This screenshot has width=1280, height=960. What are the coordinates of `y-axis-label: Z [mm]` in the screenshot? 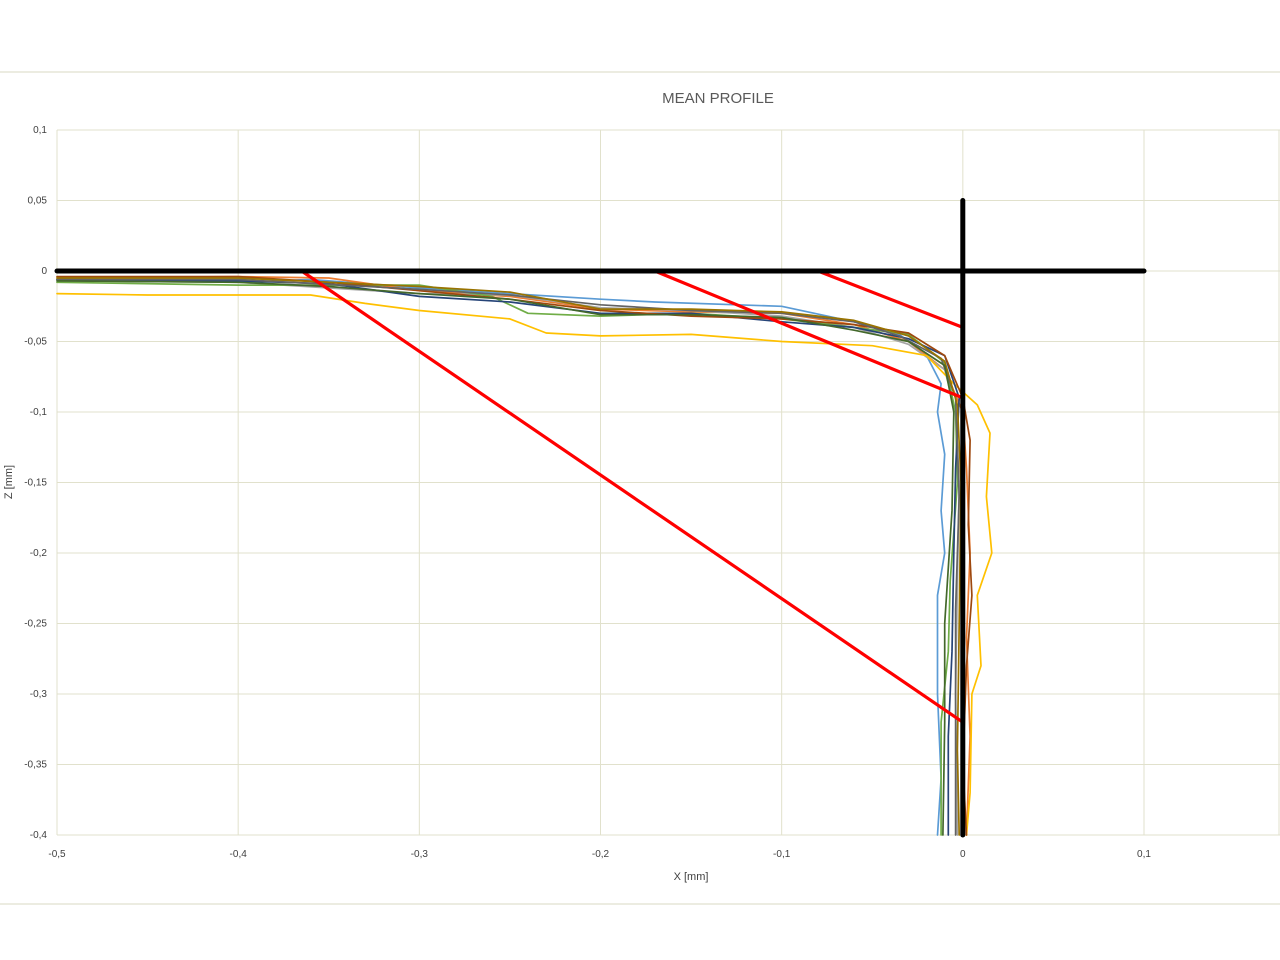 It's located at (9, 482).